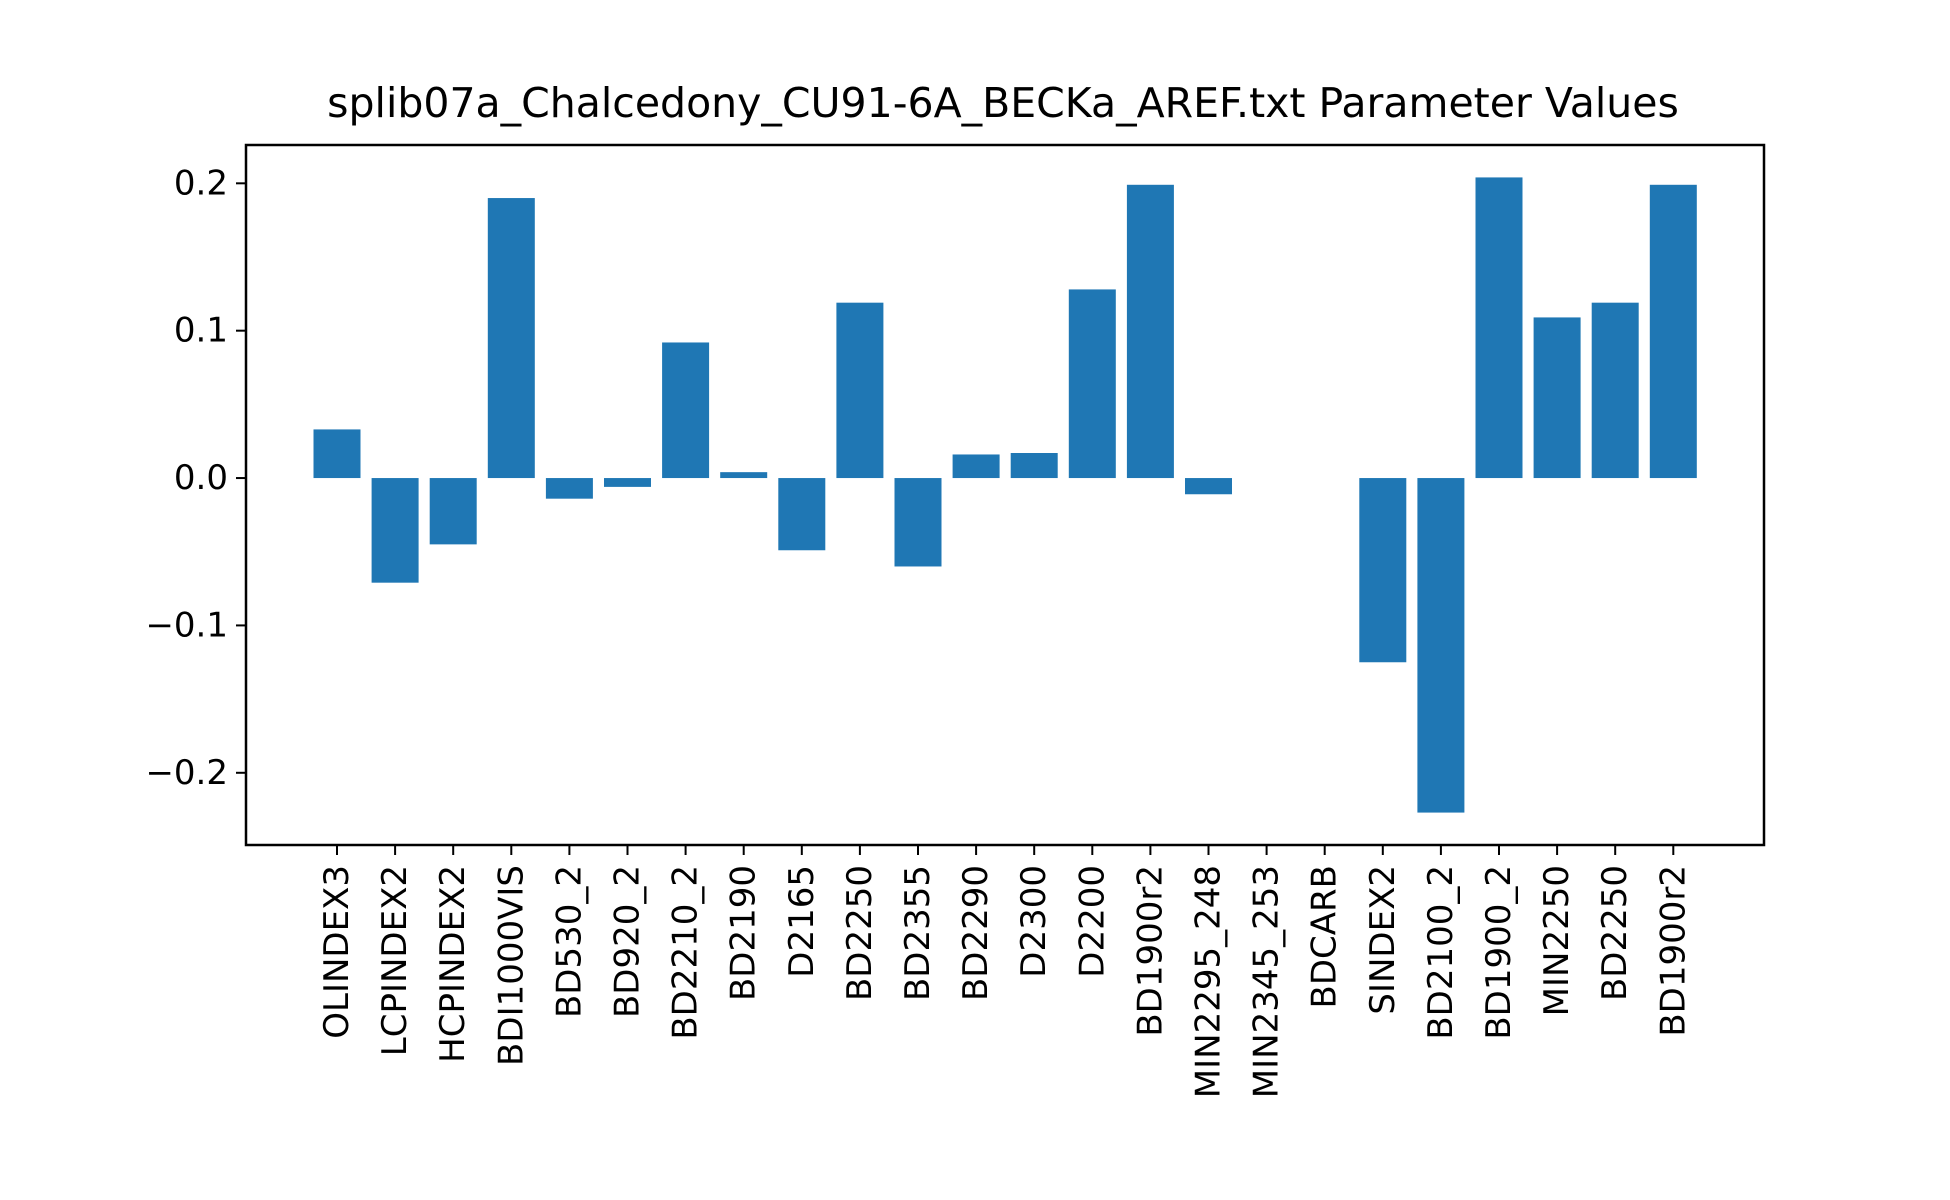 Image resolution: width=1950 pixels, height=1200 pixels. What do you see at coordinates (1034, 921) in the screenshot?
I see `x-tick-label: D2300` at bounding box center [1034, 921].